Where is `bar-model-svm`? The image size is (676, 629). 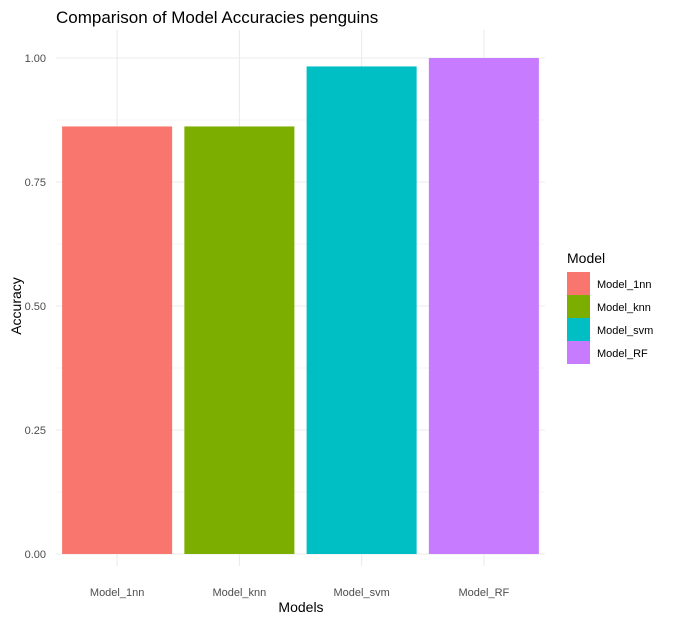
bar-model-svm is located at coordinates (361, 310).